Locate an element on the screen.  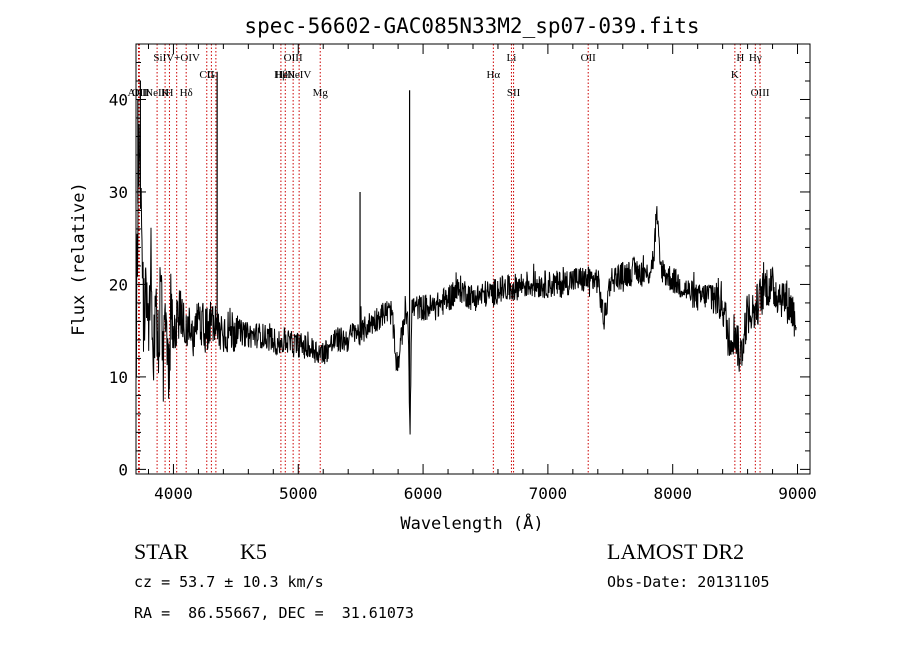
line-marker-label: Hα is located at coordinates (493, 75).